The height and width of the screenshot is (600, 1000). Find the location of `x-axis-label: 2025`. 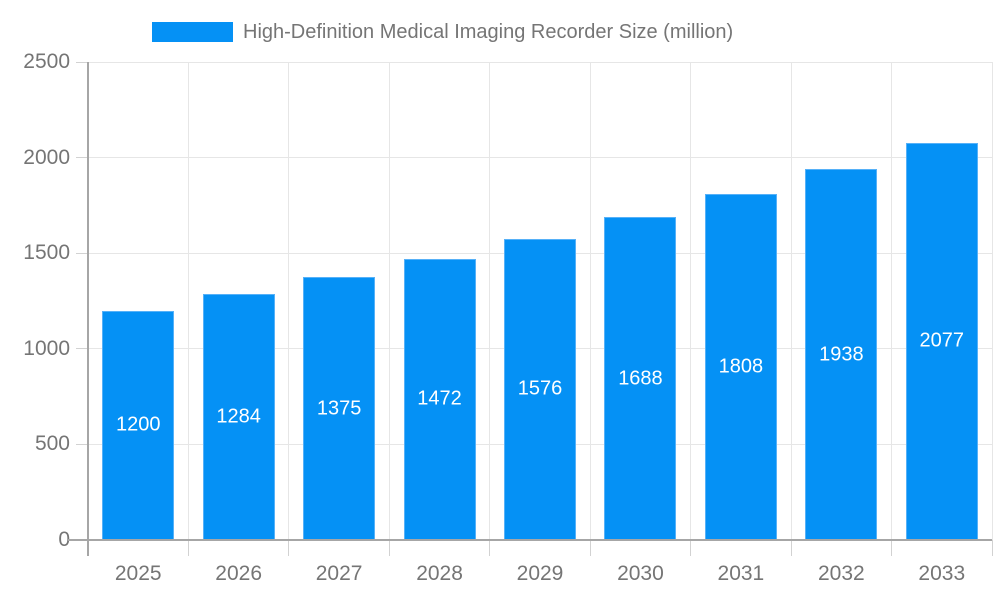

x-axis-label: 2025 is located at coordinates (138, 573).